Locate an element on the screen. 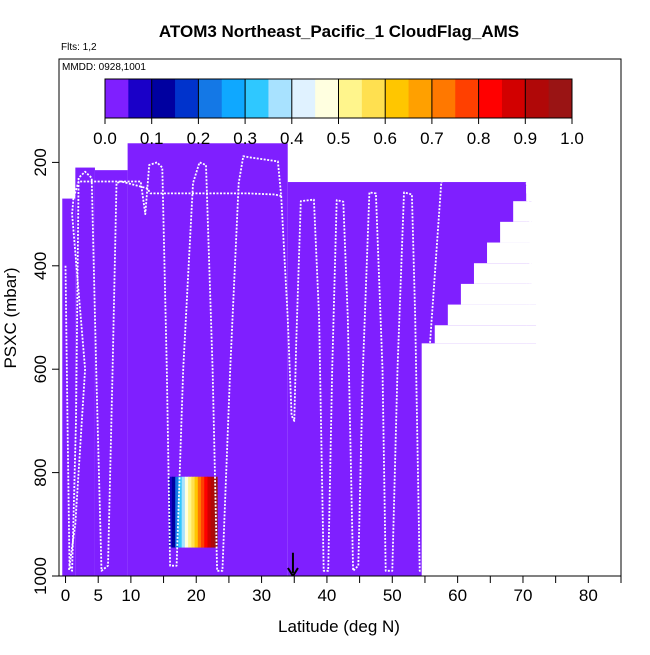 This screenshot has width=650, height=655. x-tick-label-1: 5 is located at coordinates (97, 595).